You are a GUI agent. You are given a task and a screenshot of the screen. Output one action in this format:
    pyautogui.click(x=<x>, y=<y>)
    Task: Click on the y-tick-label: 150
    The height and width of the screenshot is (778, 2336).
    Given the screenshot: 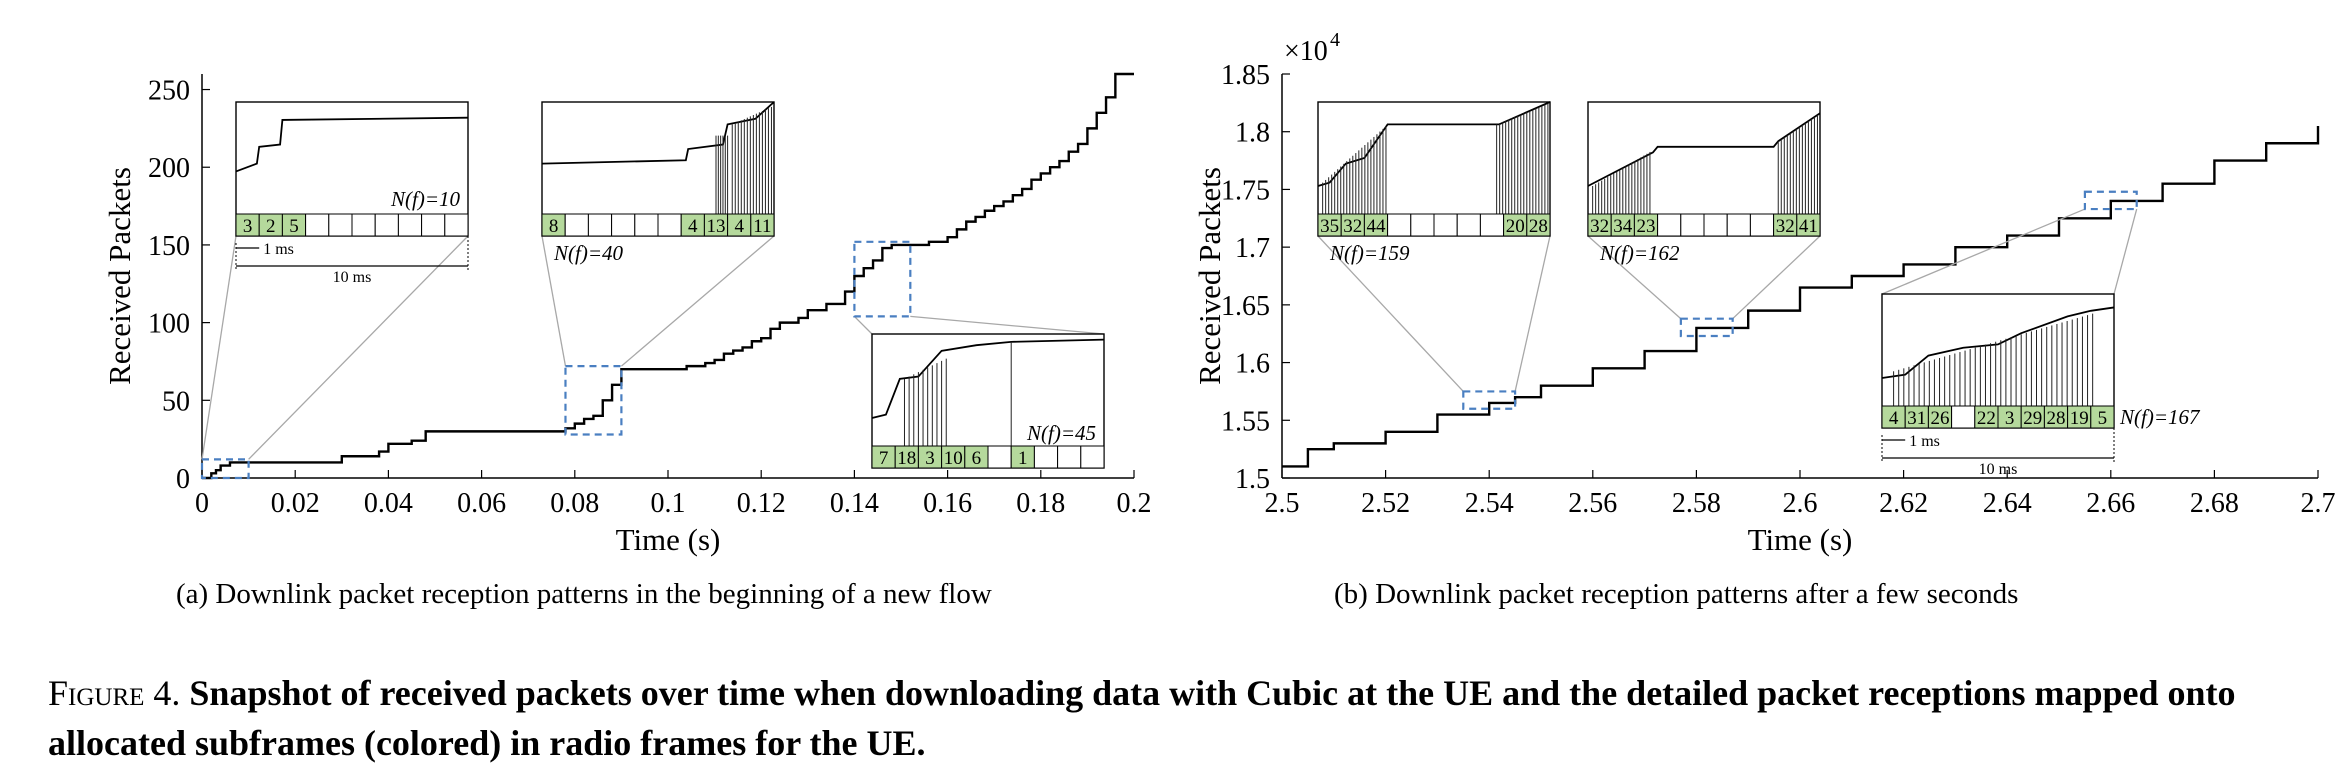 What is the action you would take?
    pyautogui.click(x=169, y=246)
    